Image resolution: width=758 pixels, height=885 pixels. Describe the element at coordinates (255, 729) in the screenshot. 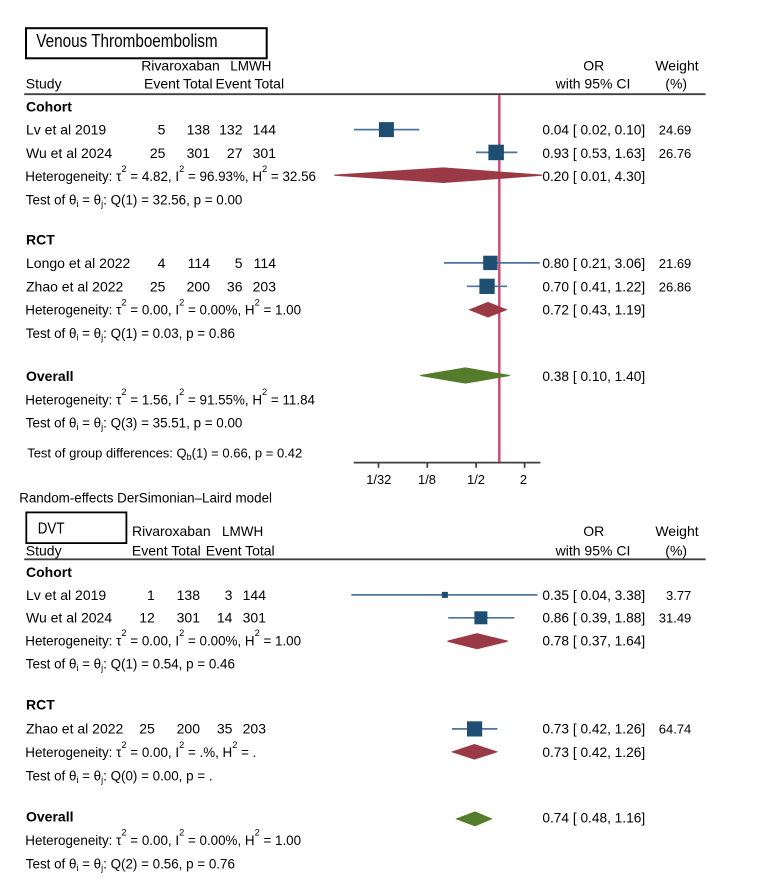

I see `svg-text: 203` at that location.